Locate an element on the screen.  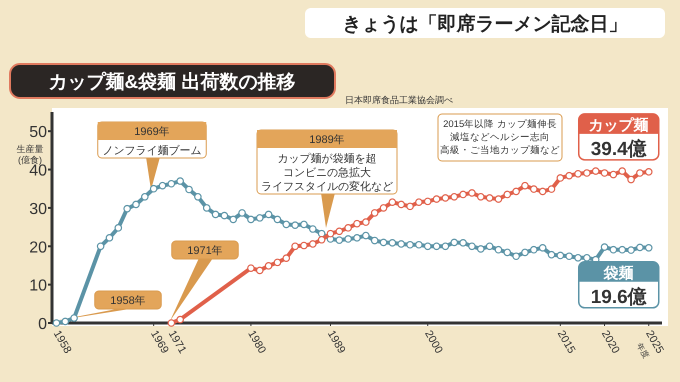
y-tick-label: 20 is located at coordinates (38, 247).